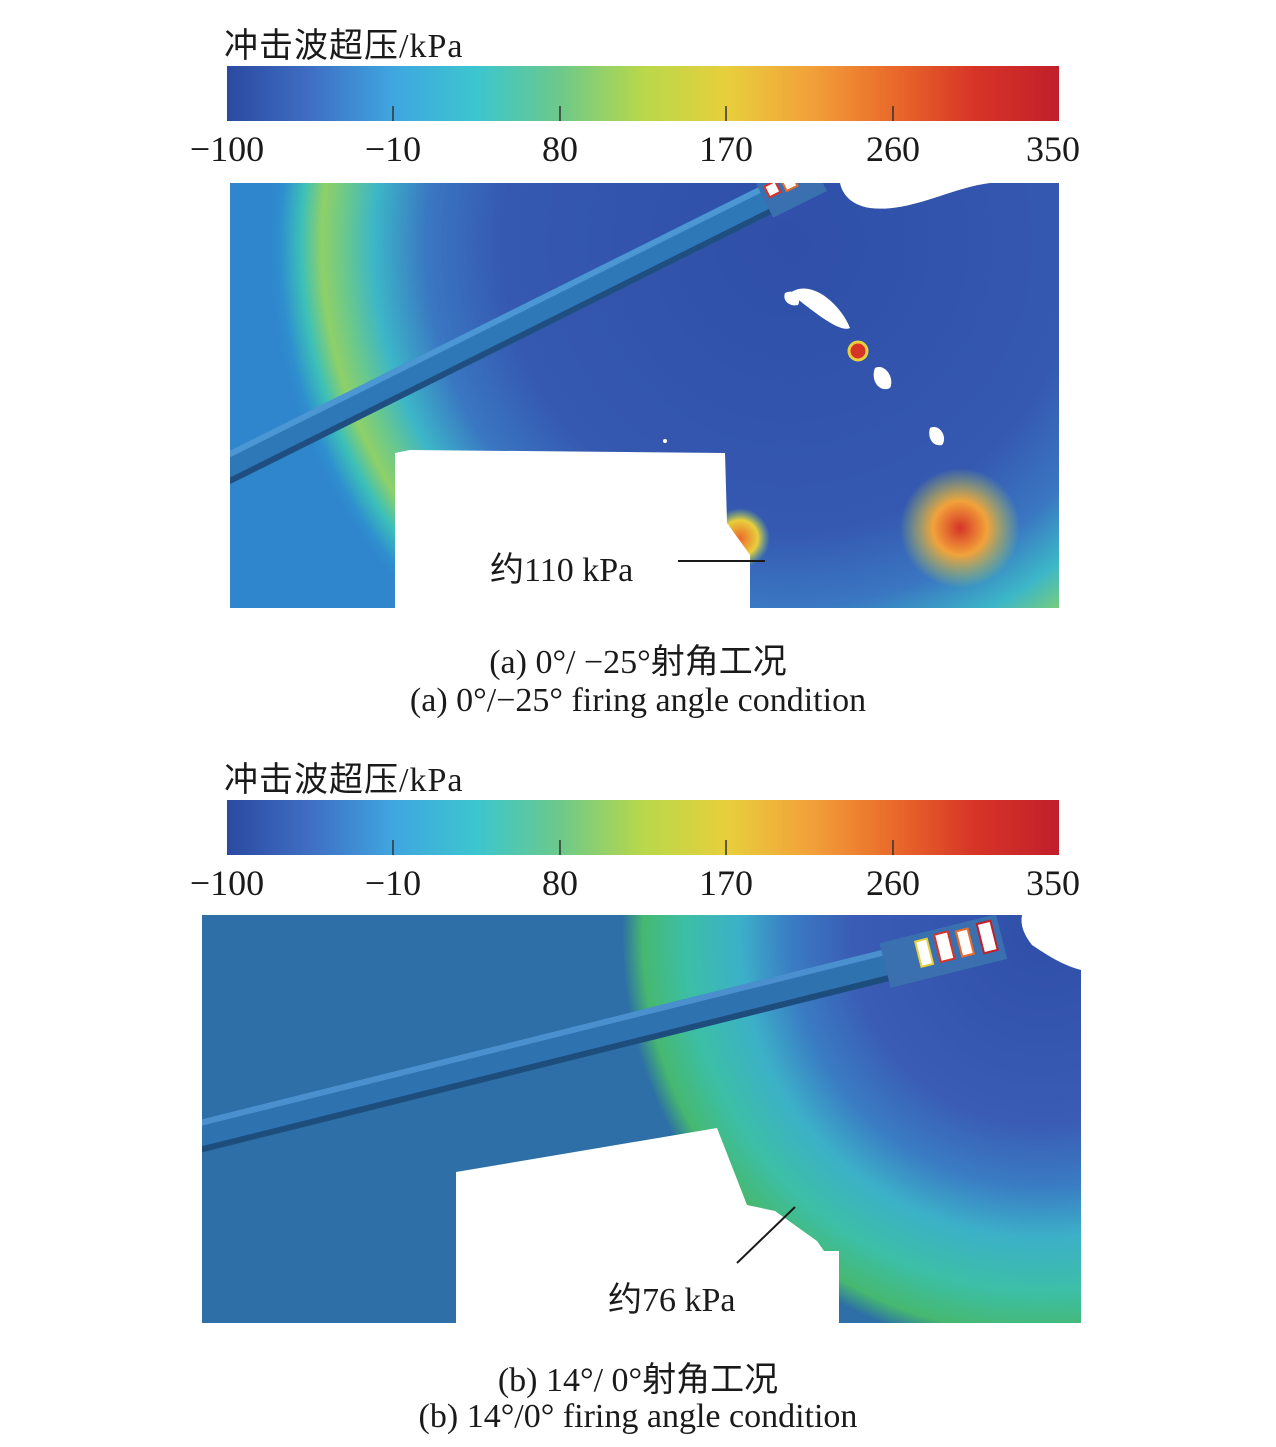 Image resolution: width=1276 pixels, height=1447 pixels. Describe the element at coordinates (638, 1380) in the screenshot. I see `caption-b-zh: (b) 14°/ 0°射角工况` at that location.